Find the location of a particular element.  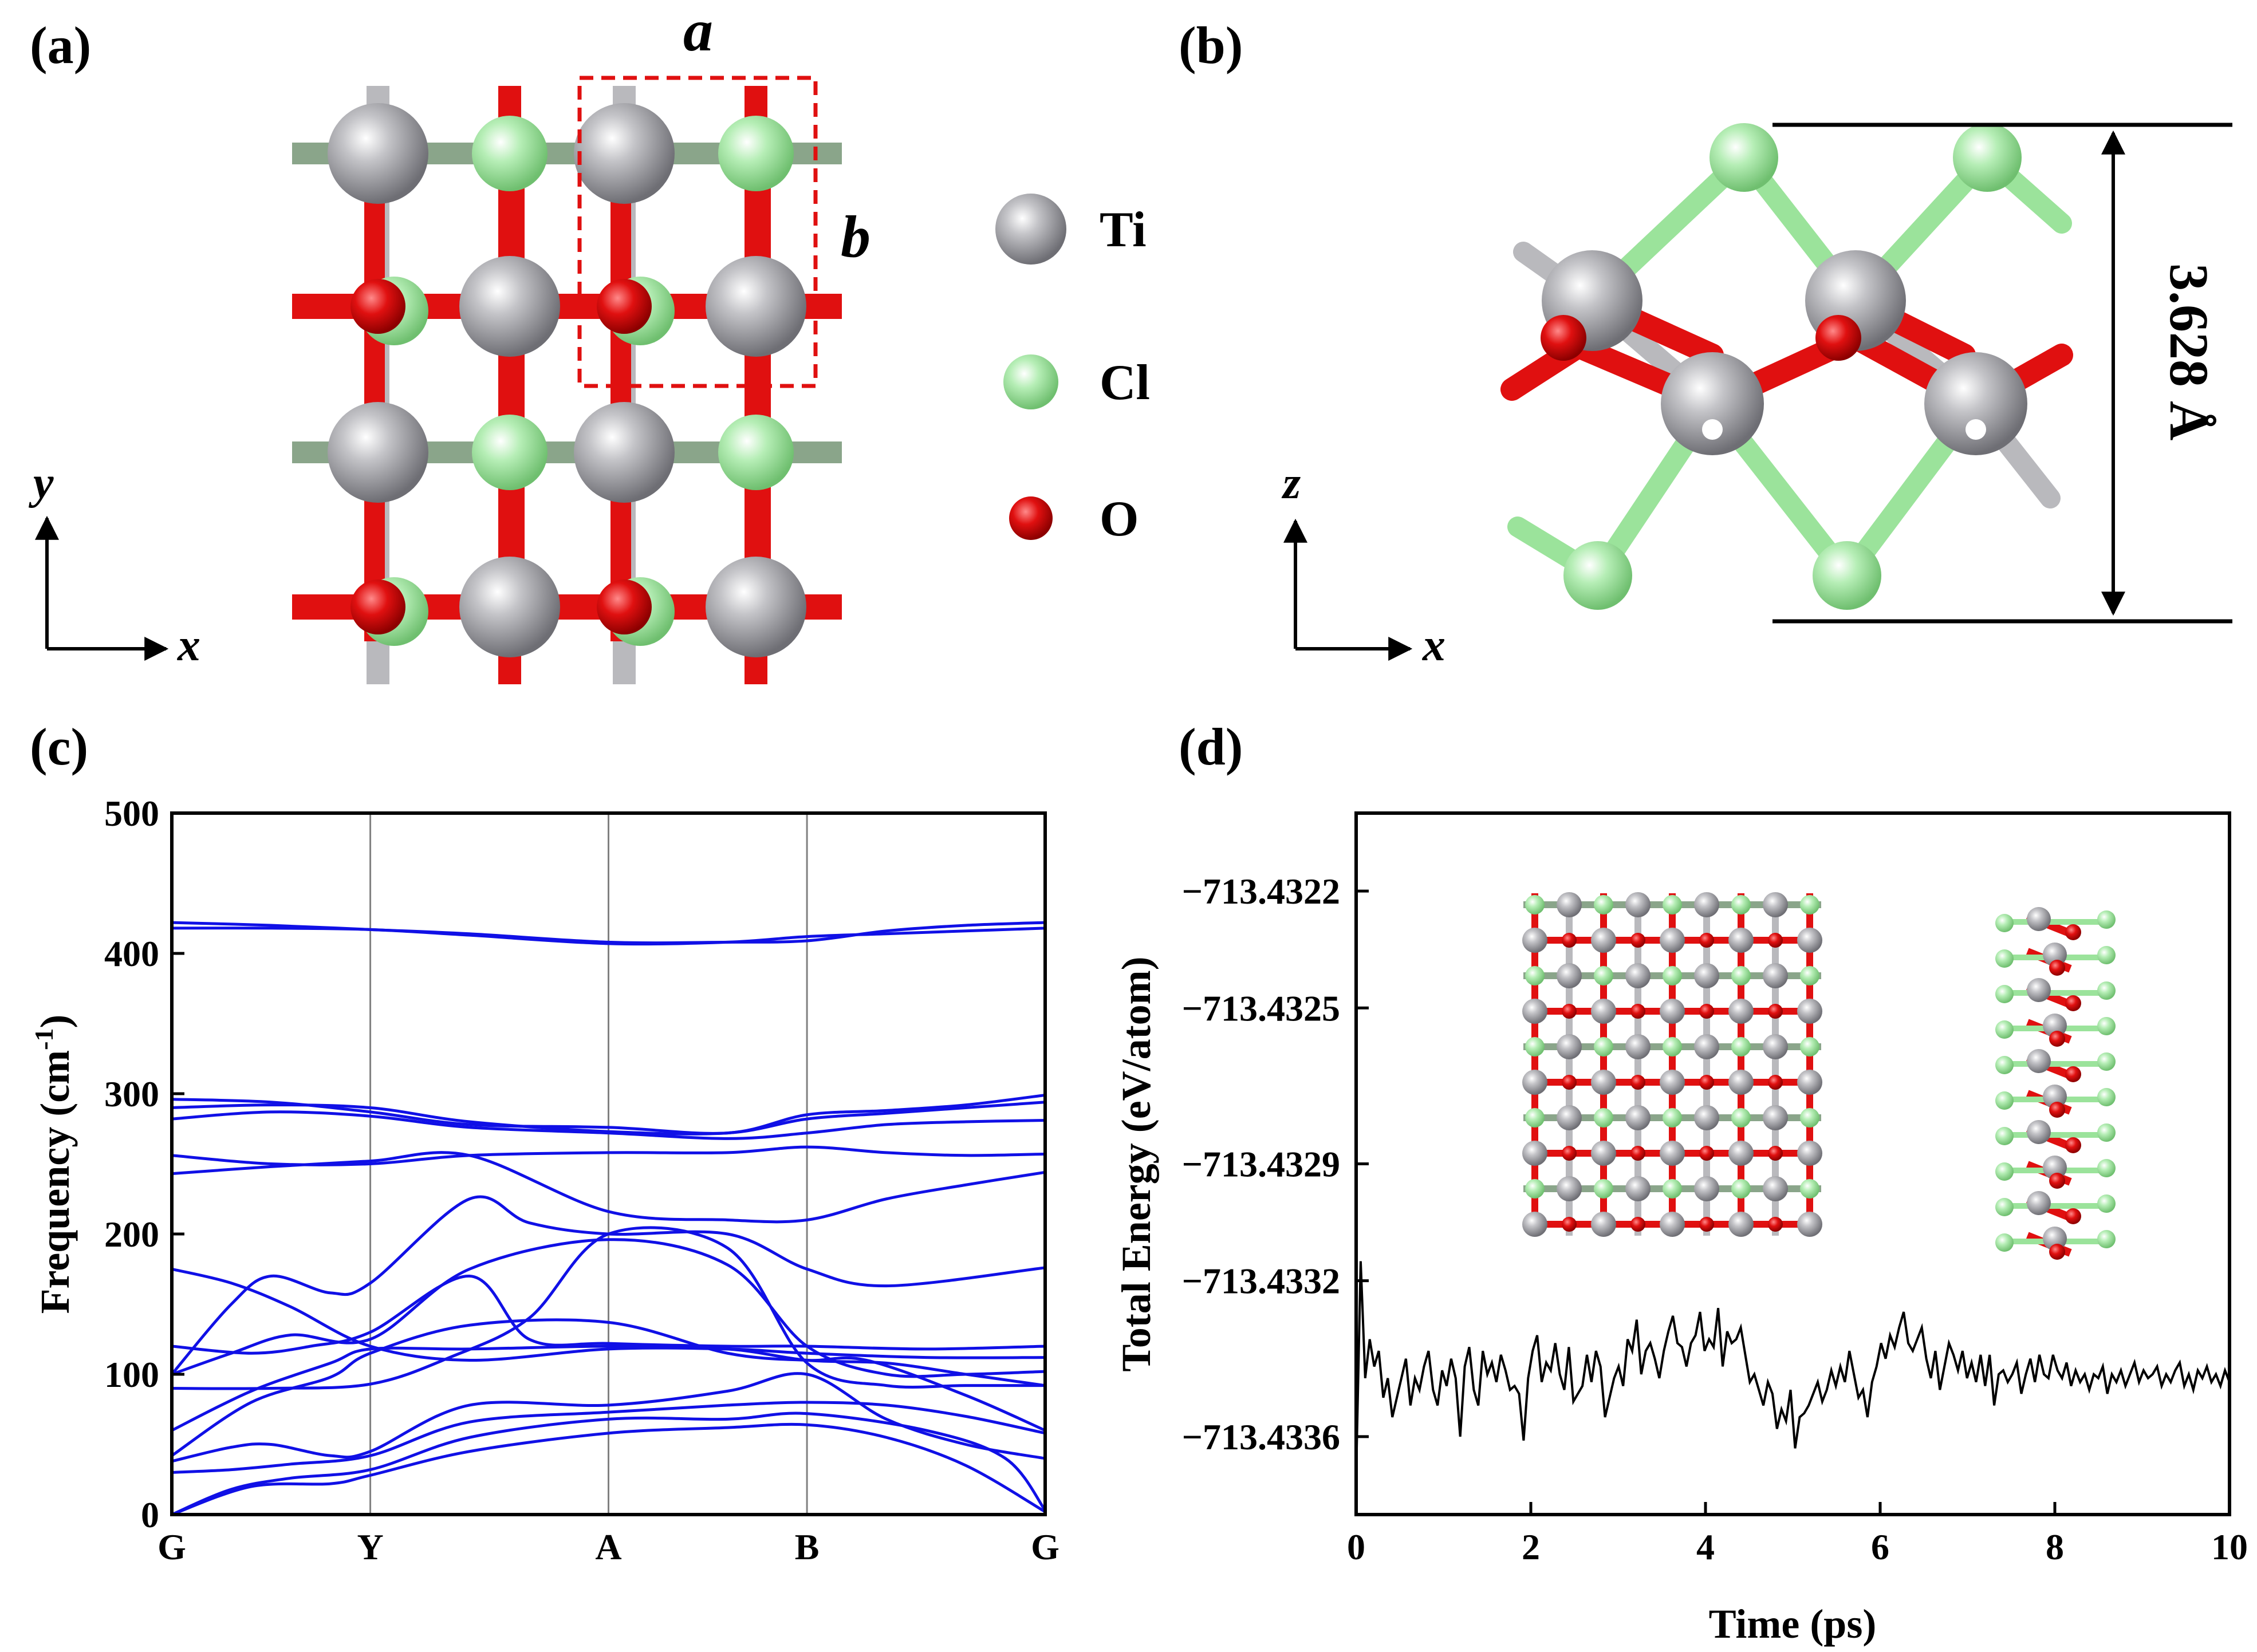

kpoint-label: G is located at coordinates (171, 1547).